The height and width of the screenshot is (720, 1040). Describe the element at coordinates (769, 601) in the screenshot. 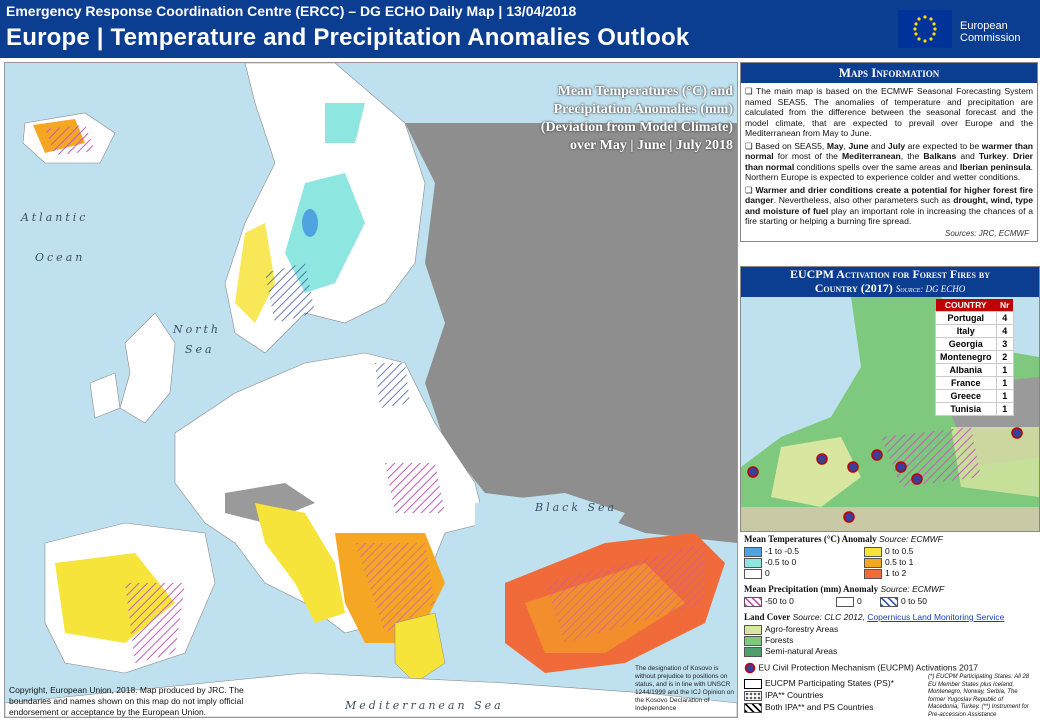

I see `legend-prec-item: -50 to 0` at that location.